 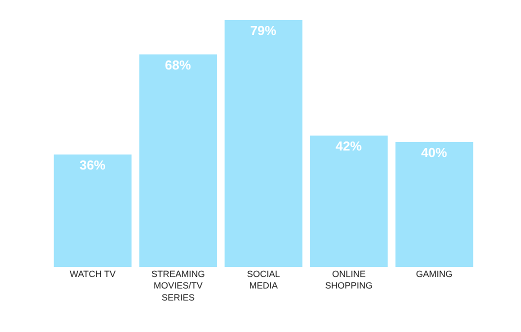 What do you see at coordinates (93, 274) in the screenshot?
I see `x-tick-label: WATCH TV` at bounding box center [93, 274].